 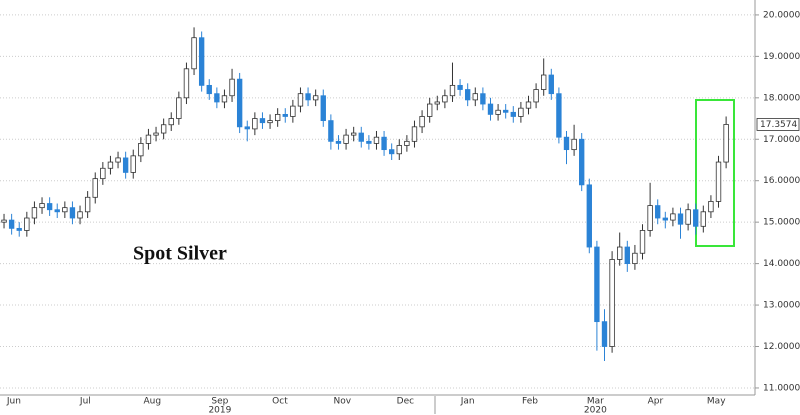 What do you see at coordinates (342, 402) in the screenshot?
I see `x-tick-label: Nov` at bounding box center [342, 402].